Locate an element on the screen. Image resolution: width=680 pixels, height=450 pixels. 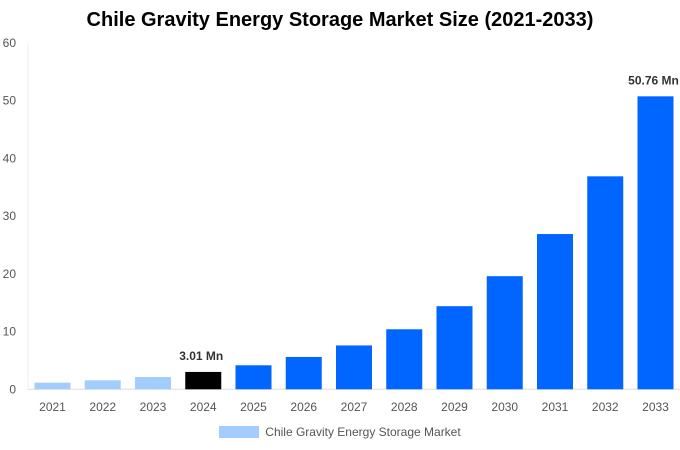
legend-label: Chile Gravity Energy Storage Market is located at coordinates (363, 432).